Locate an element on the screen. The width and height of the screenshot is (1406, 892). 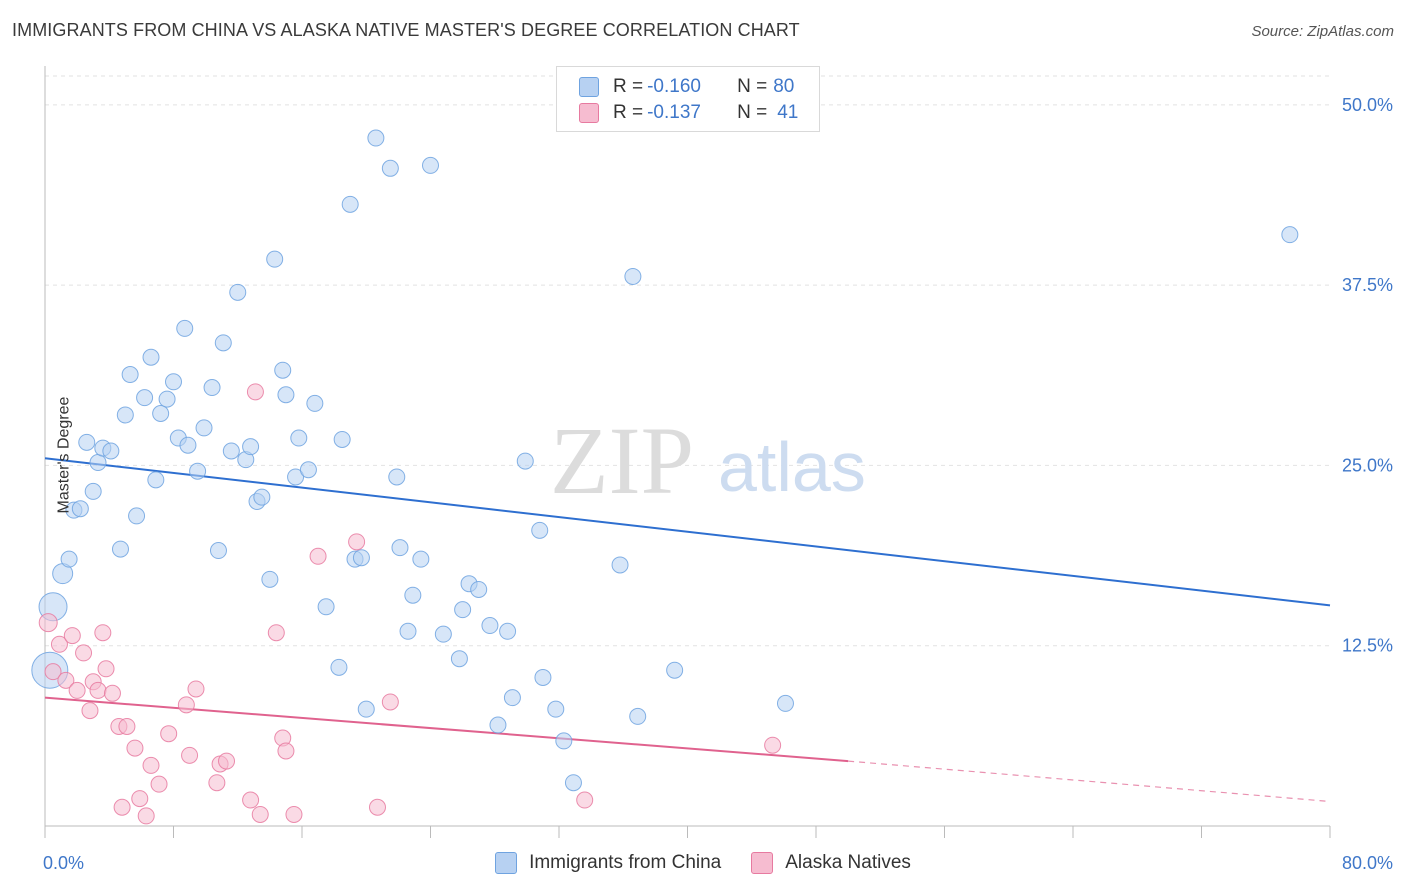
series-label-alaska: Alaska Natives is located at coordinates (848, 862).